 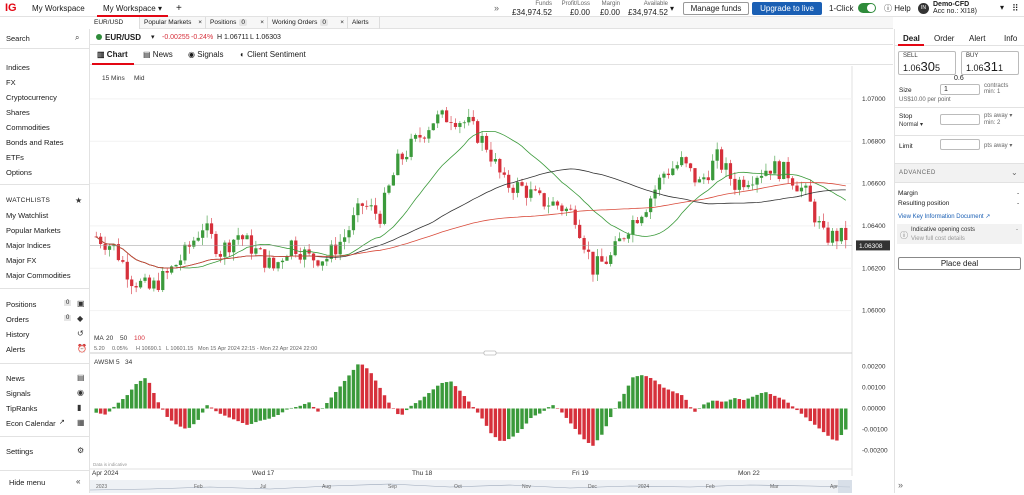 What do you see at coordinates (237, 23) in the screenshot?
I see `tab-positions: Positions 0 ×` at bounding box center [237, 23].